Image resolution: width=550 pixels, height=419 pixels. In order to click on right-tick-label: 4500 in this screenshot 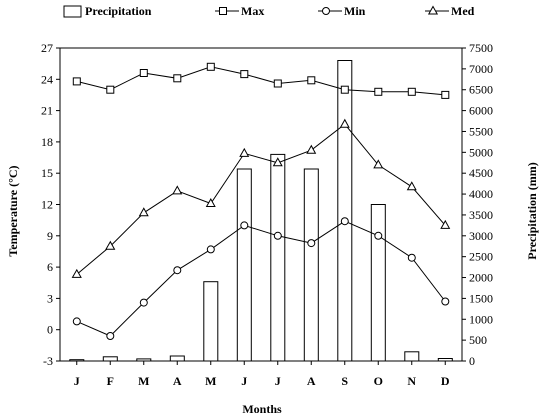, I will do `click(481, 173)`.